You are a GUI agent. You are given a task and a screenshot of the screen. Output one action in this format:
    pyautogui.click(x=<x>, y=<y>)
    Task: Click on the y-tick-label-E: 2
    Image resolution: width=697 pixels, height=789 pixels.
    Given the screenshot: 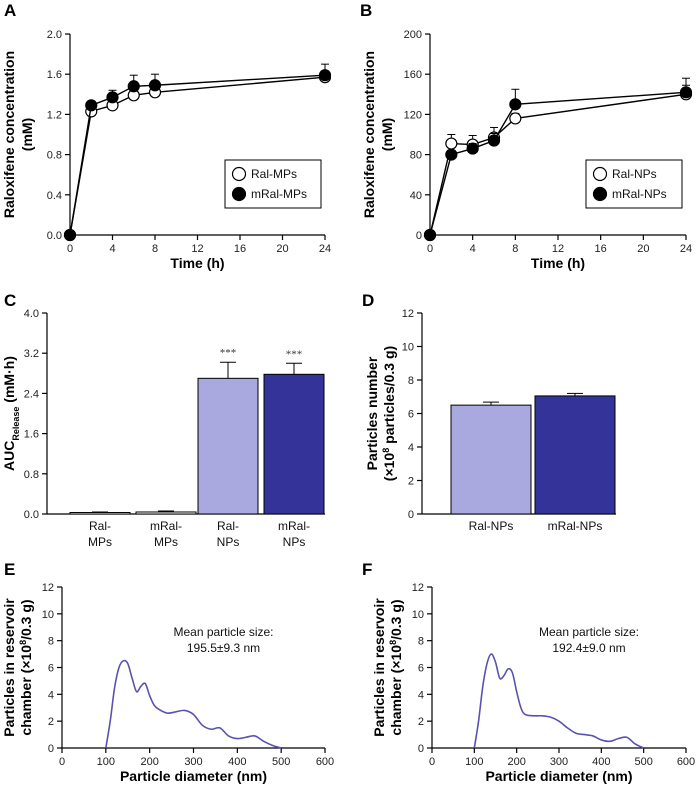 What is the action you would take?
    pyautogui.click(x=51, y=722)
    